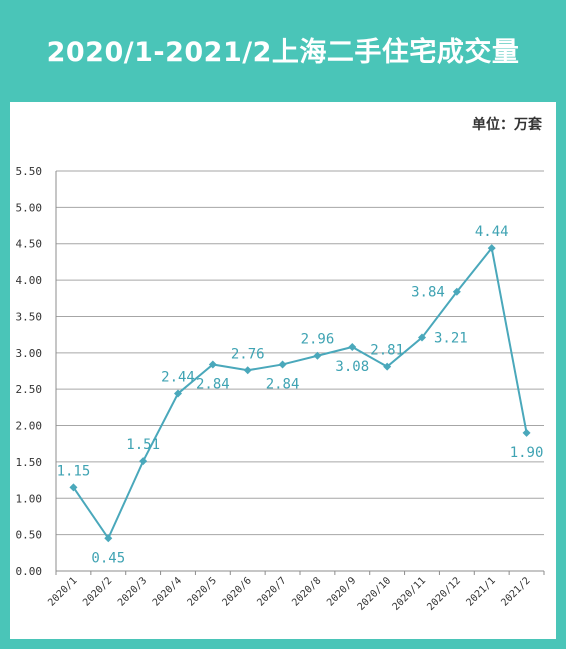 This screenshot has width=566, height=649. What do you see at coordinates (481, 591) in the screenshot?
I see `x-tick-label: 2021/1` at bounding box center [481, 591].